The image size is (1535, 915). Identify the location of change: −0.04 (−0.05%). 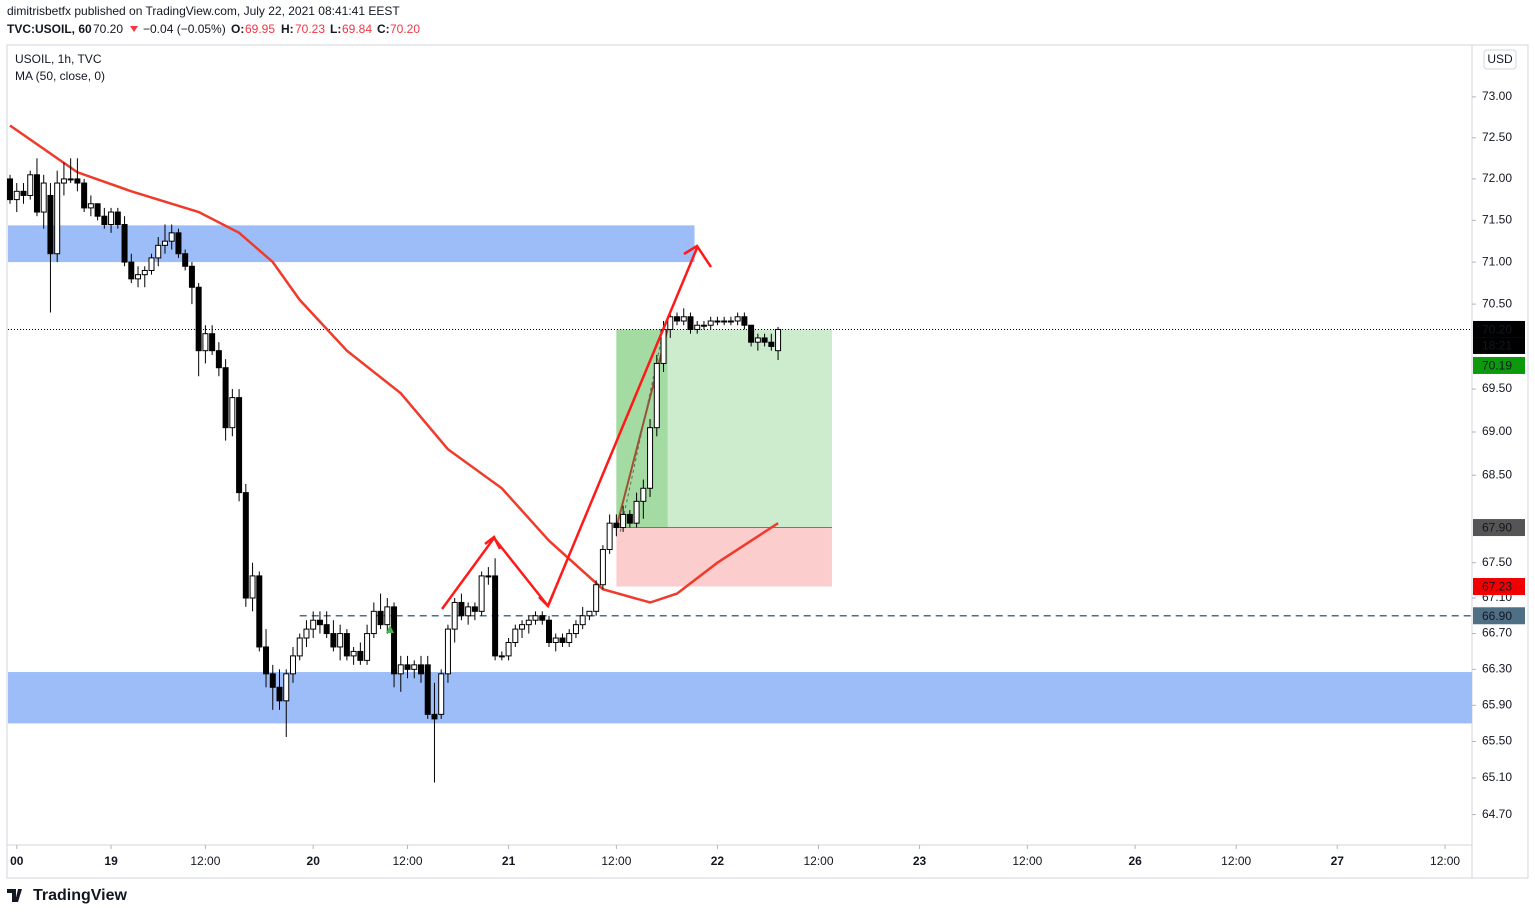
(184, 29).